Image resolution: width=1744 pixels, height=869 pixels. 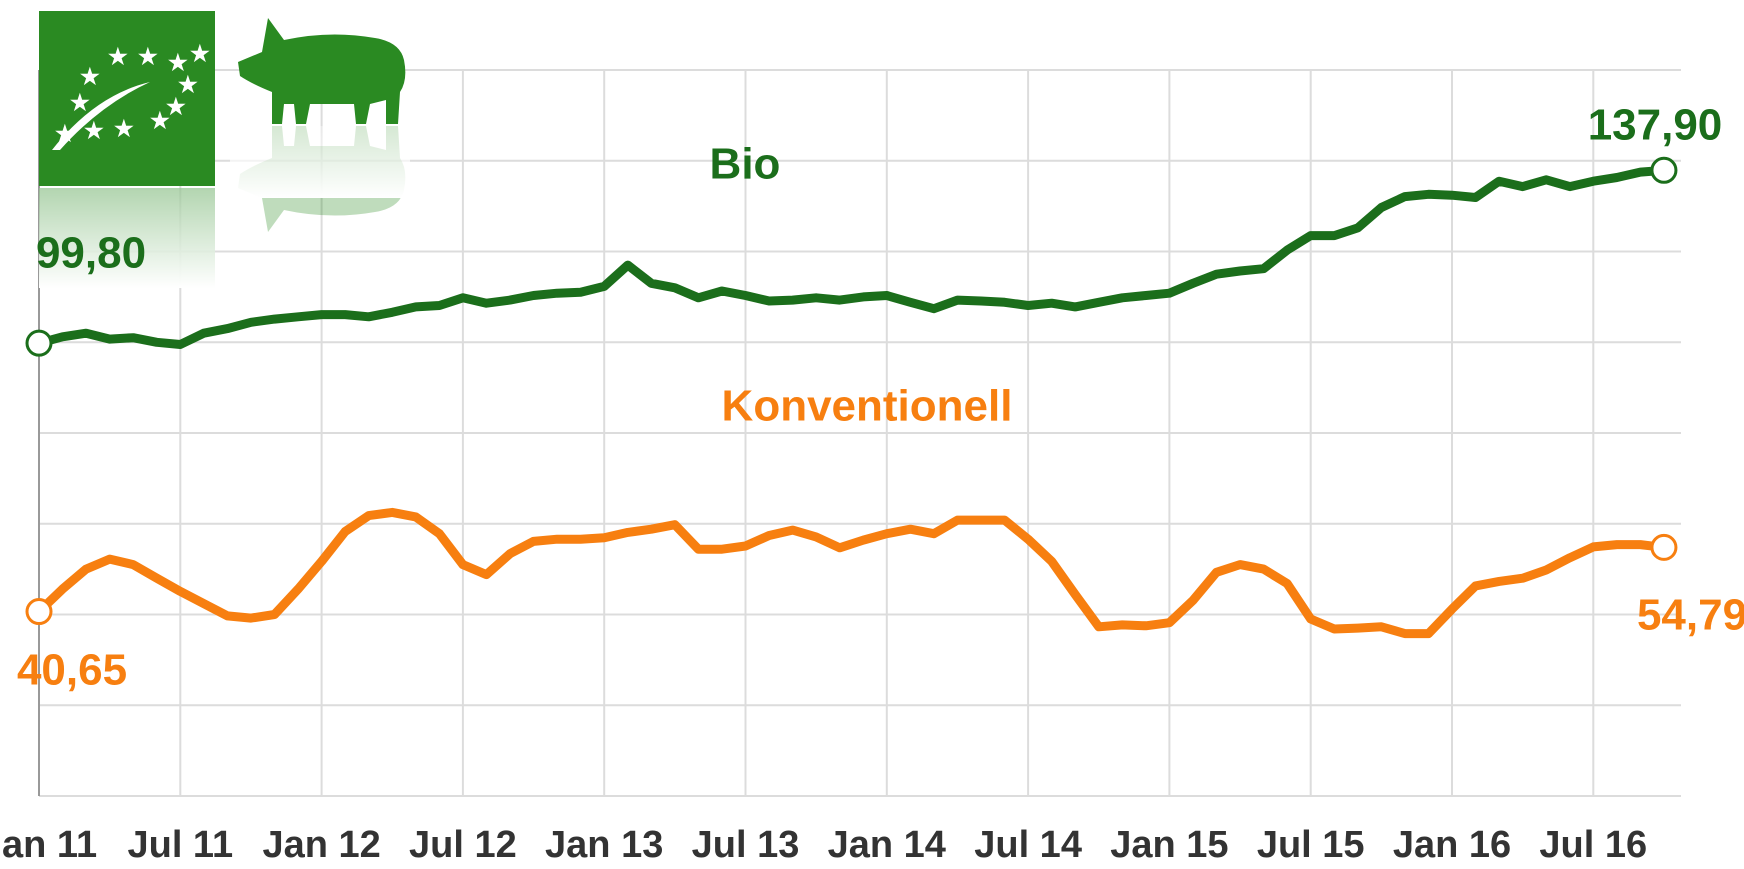 I want to click on x-tick-label: Jan 15, so click(x=1169, y=844).